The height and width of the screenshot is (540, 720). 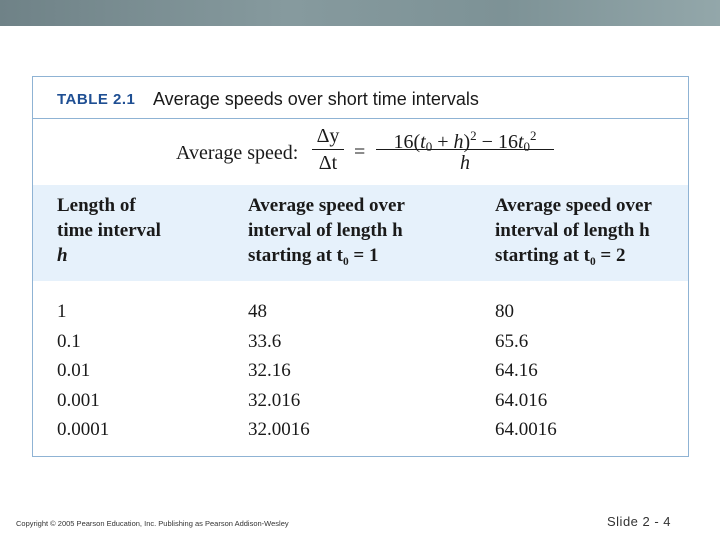 What do you see at coordinates (257, 311) in the screenshot?
I see `table-cell: 48` at bounding box center [257, 311].